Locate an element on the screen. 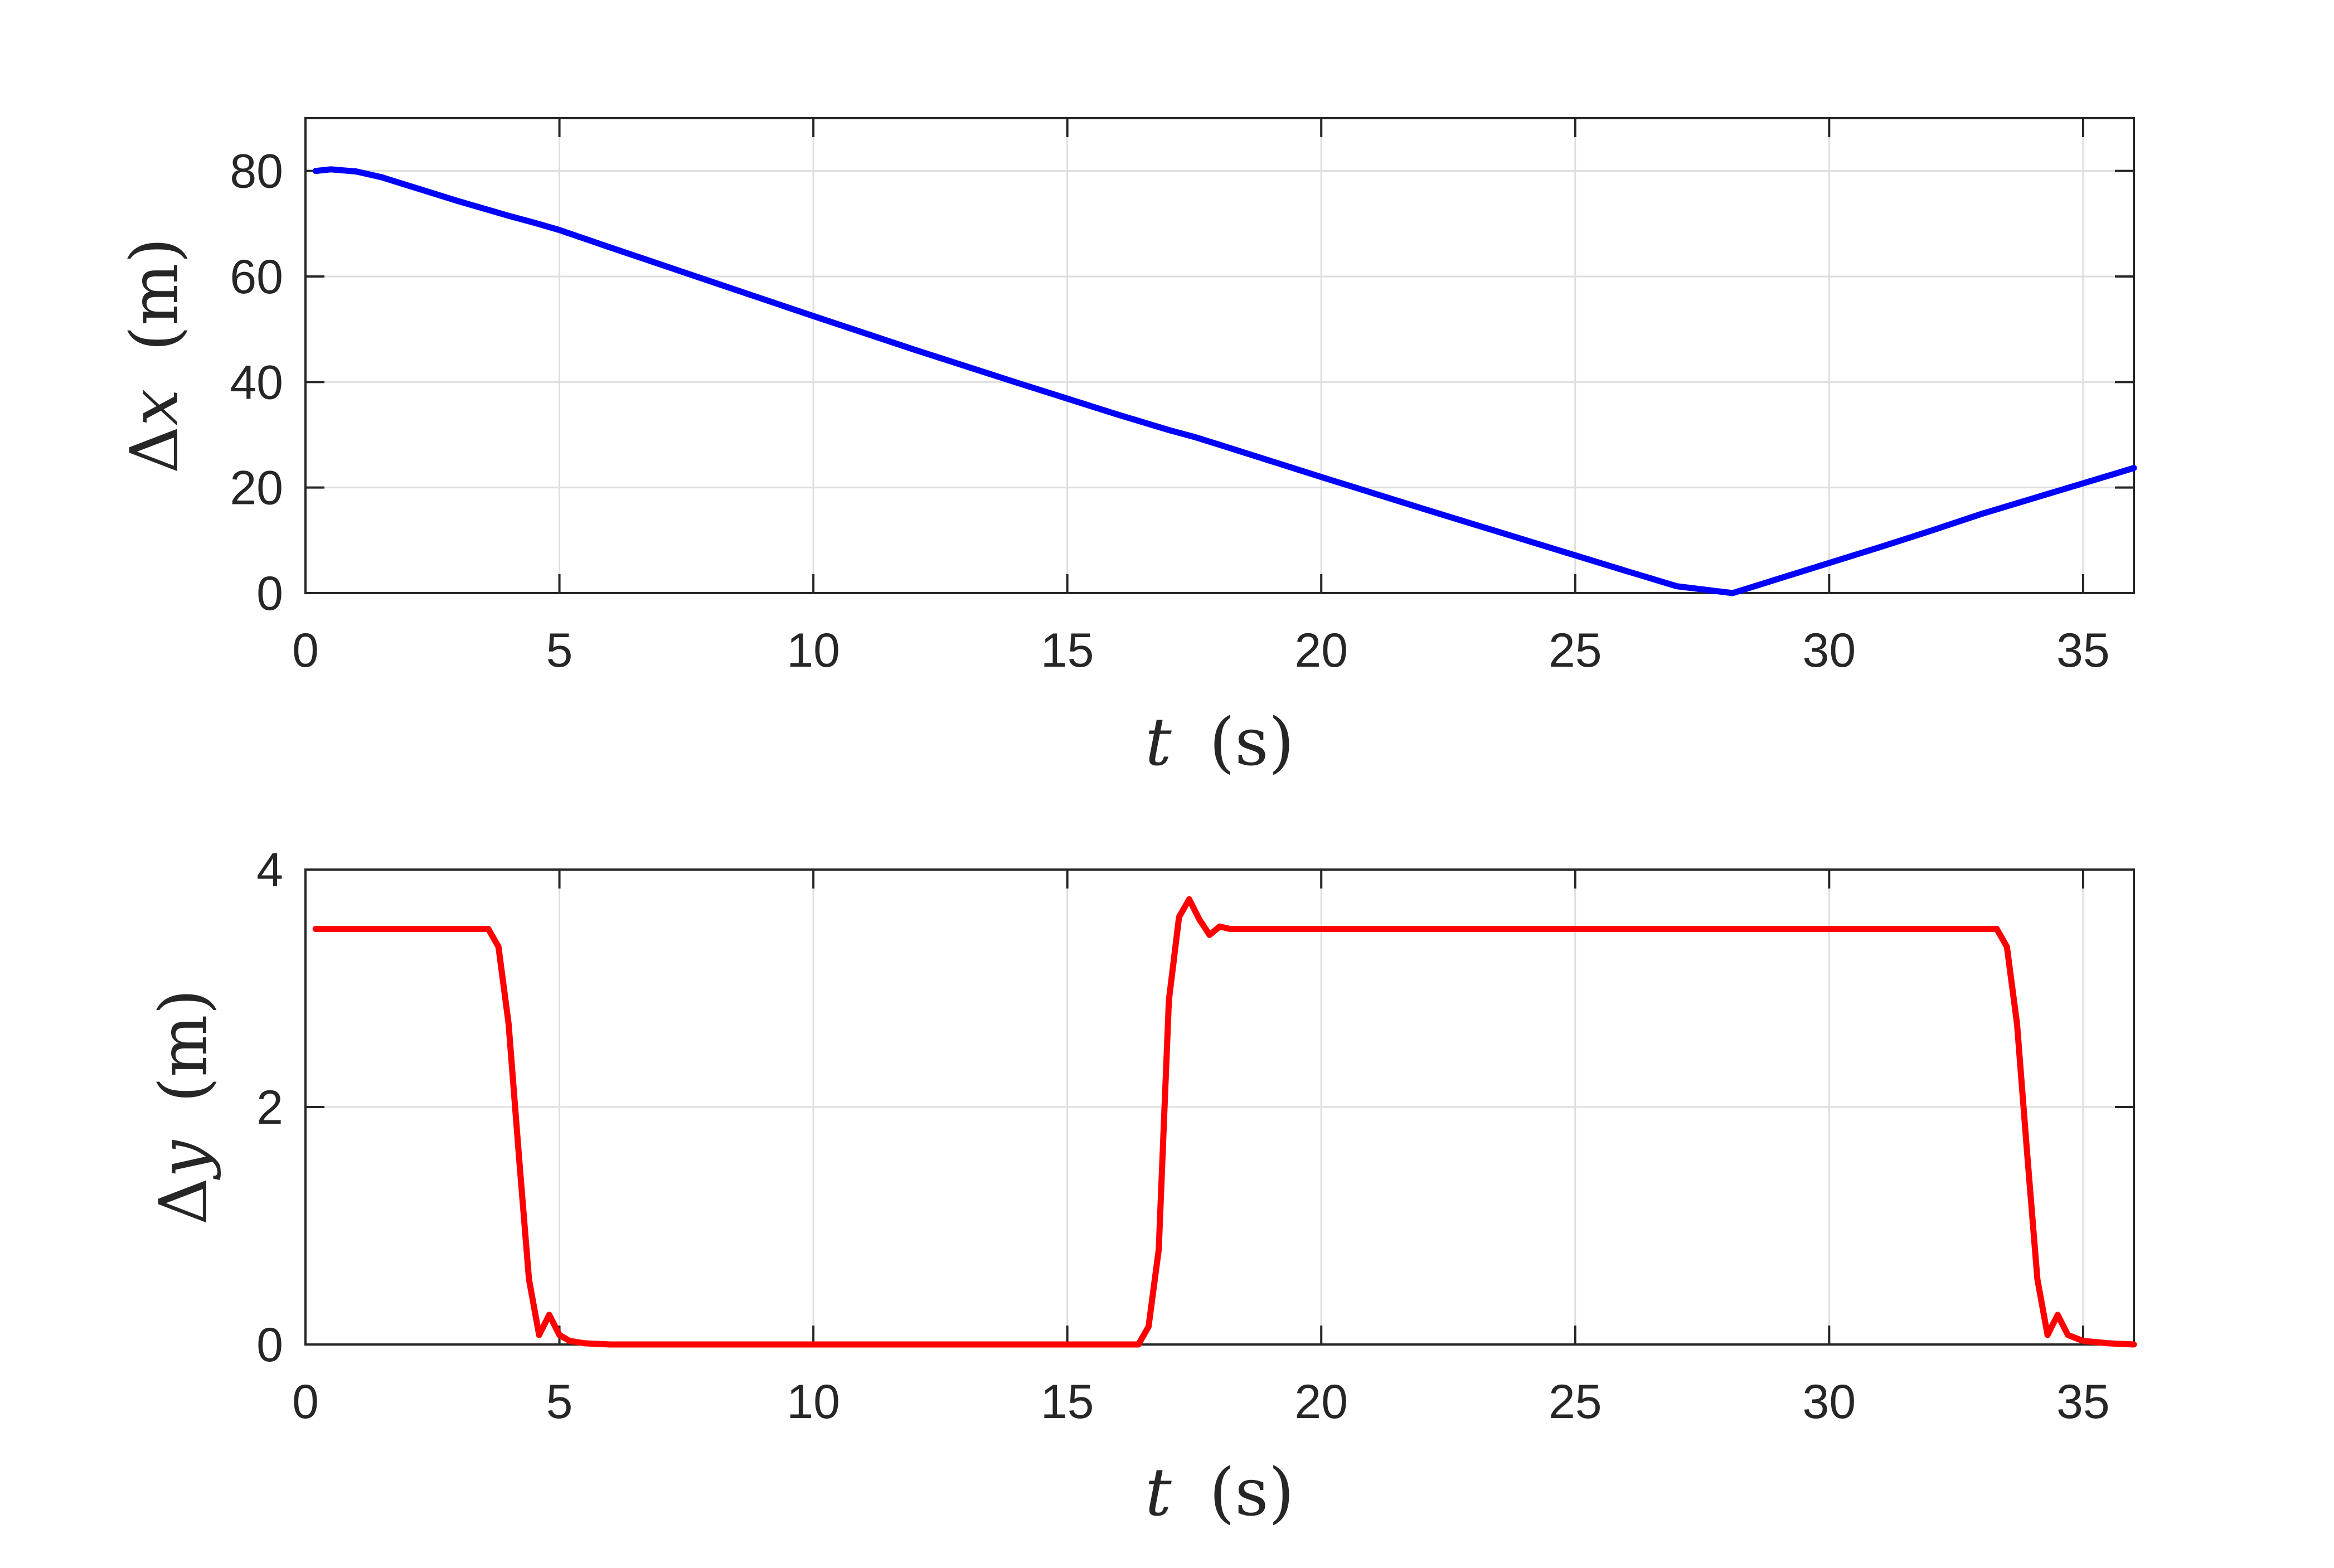 This screenshot has width=2334, height=1568. top-y-tick-label: 40 is located at coordinates (256, 382).